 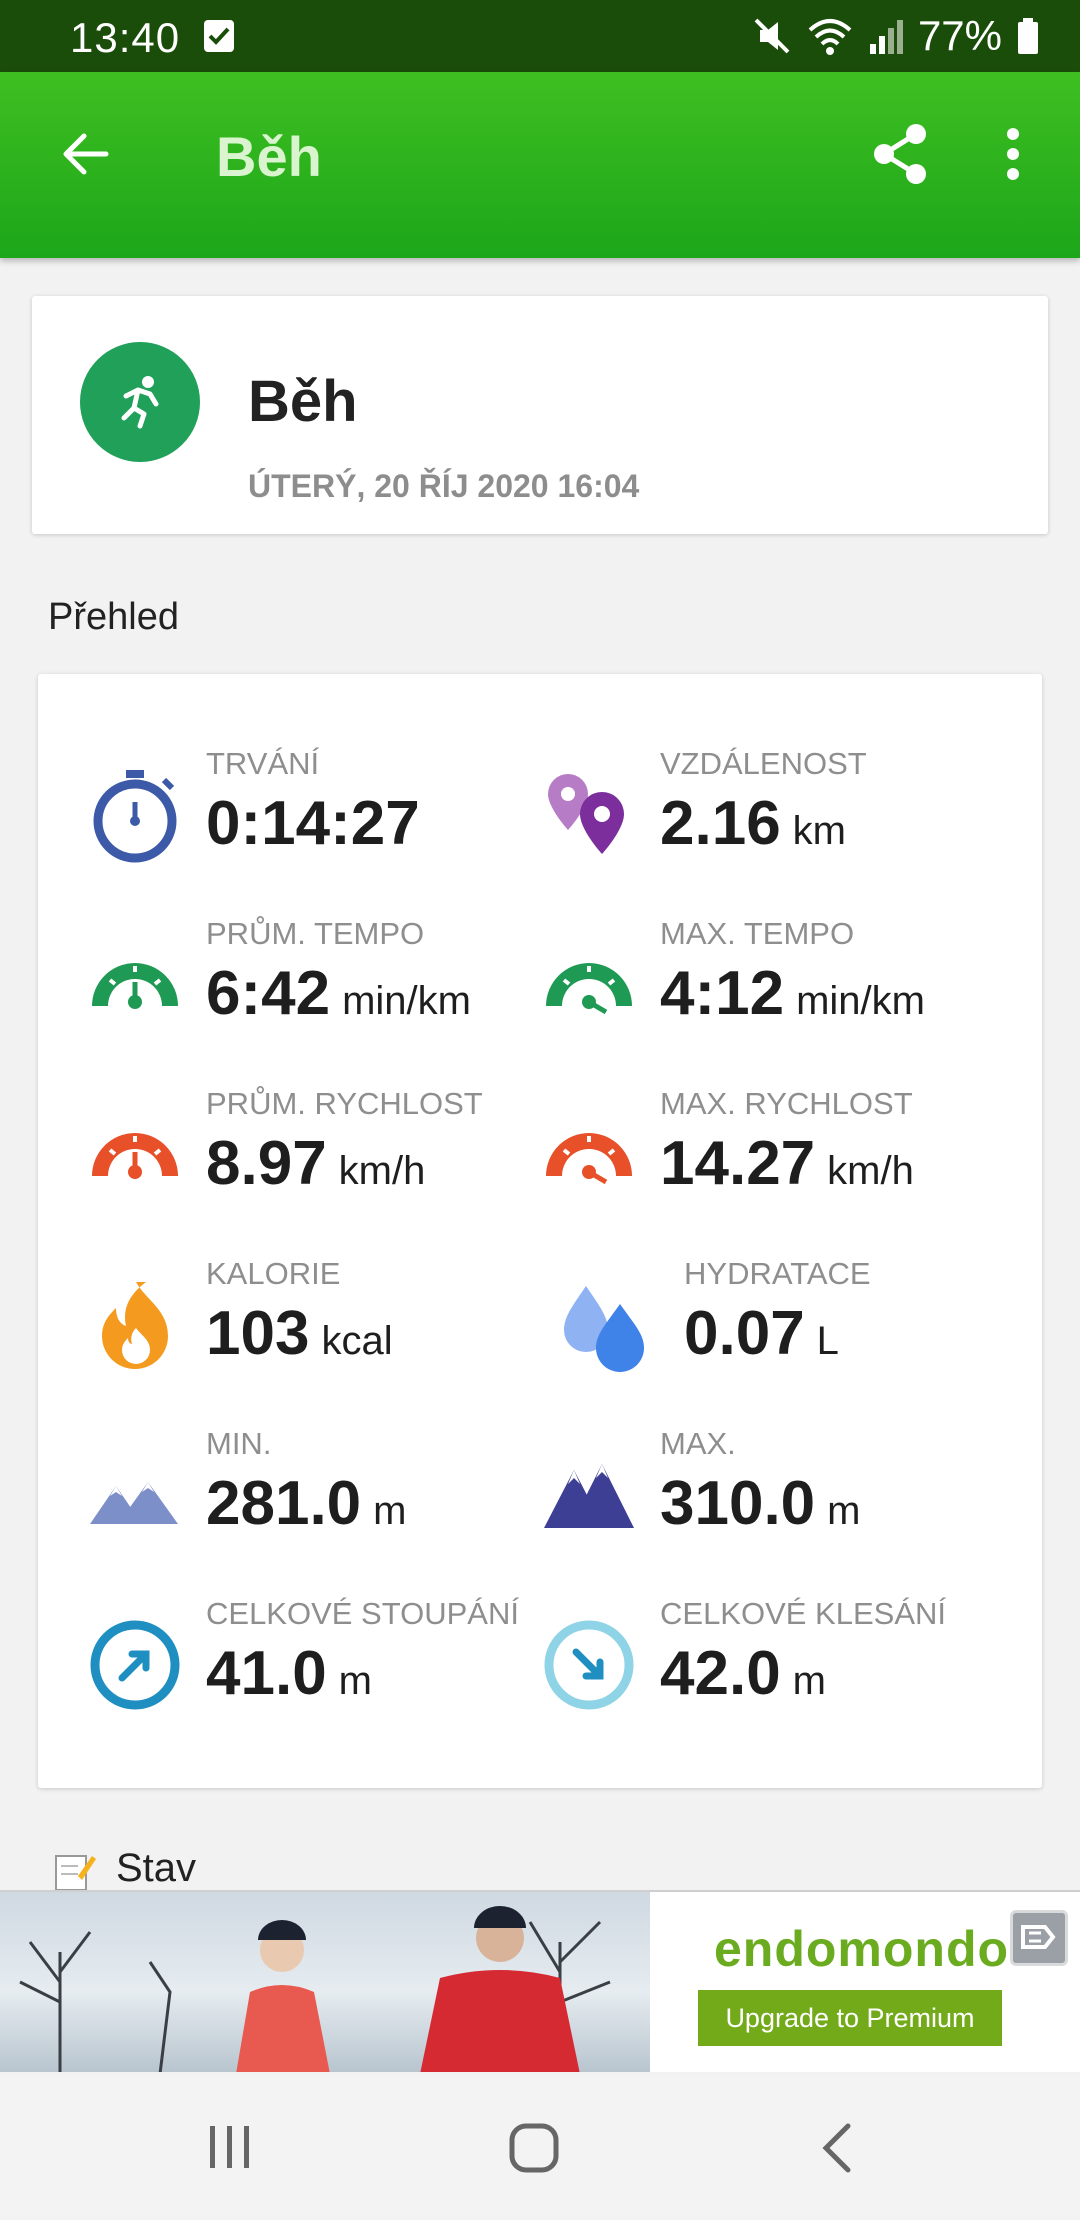 I want to click on stat-value: 281.0, so click(x=284, y=1503).